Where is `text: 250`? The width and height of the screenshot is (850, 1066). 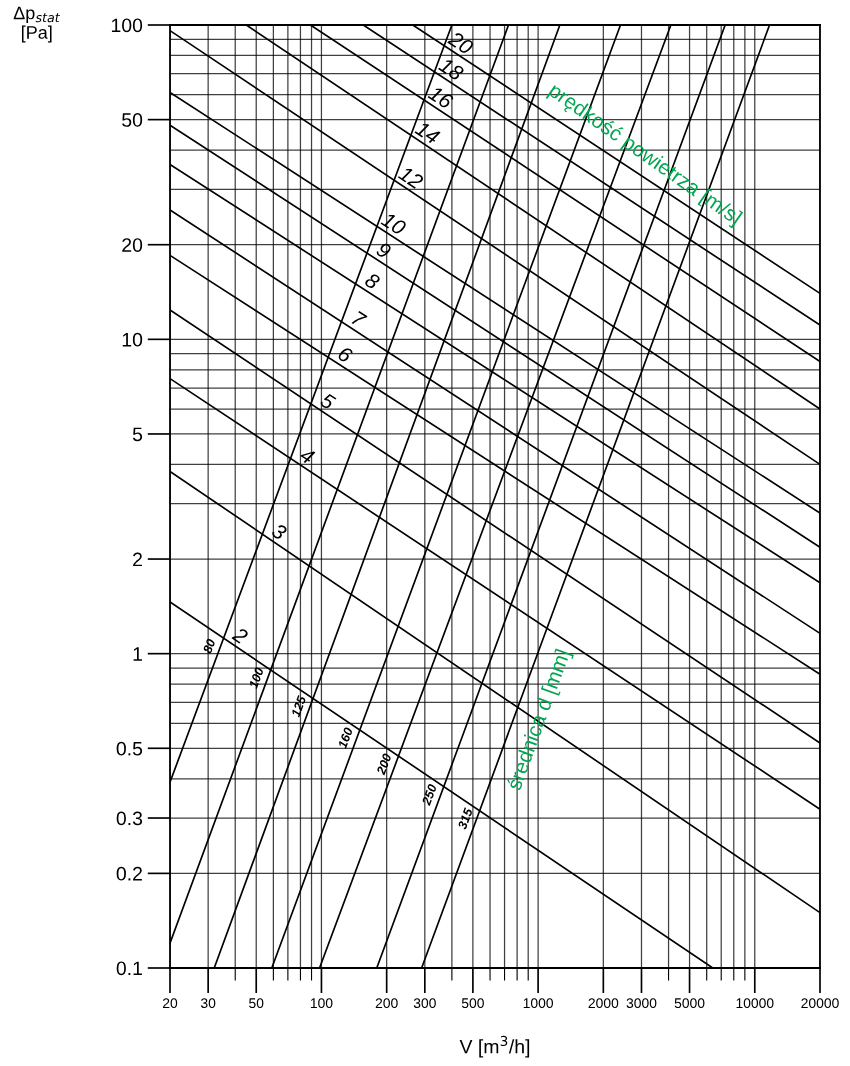
text: 250 is located at coordinates (429, 795).